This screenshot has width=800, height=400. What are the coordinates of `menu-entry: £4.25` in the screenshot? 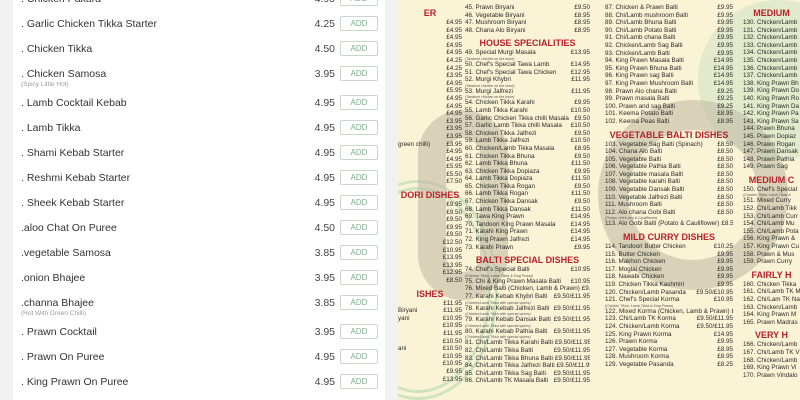 It's located at (430, 61).